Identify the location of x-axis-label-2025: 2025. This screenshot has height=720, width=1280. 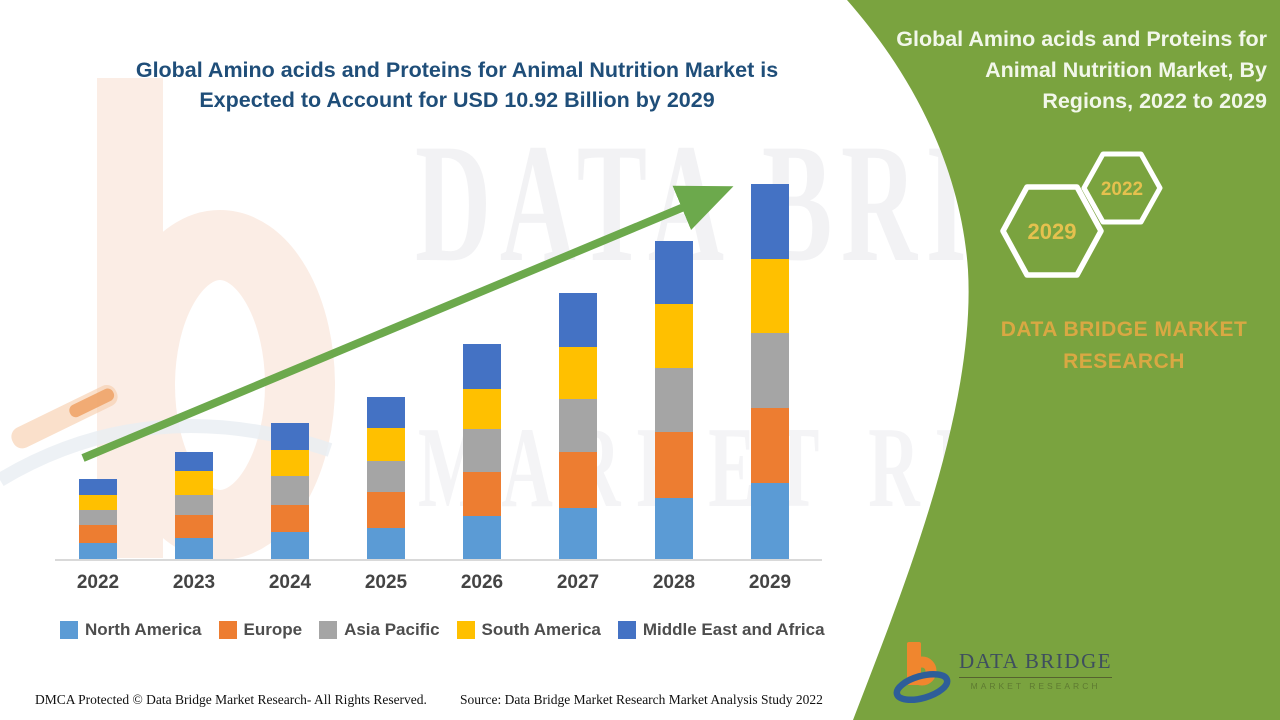
(386, 582).